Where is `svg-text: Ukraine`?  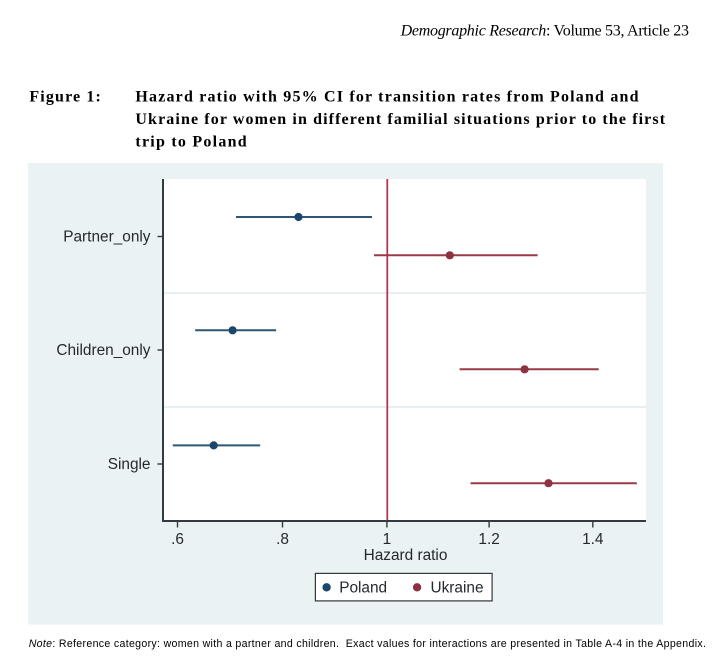
svg-text: Ukraine is located at coordinates (457, 587).